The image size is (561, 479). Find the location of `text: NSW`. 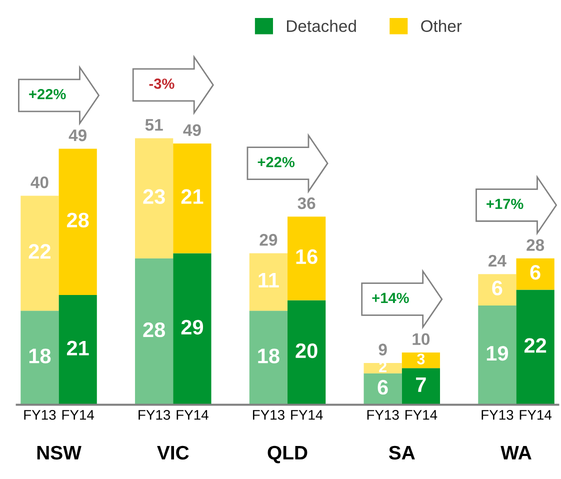

text: NSW is located at coordinates (59, 453).